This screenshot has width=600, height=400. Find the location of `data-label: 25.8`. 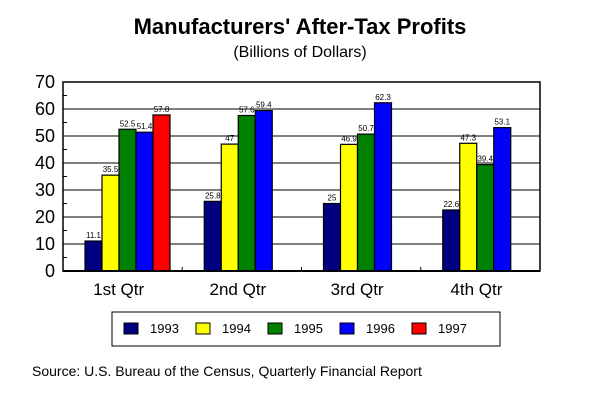

data-label: 25.8 is located at coordinates (213, 195).